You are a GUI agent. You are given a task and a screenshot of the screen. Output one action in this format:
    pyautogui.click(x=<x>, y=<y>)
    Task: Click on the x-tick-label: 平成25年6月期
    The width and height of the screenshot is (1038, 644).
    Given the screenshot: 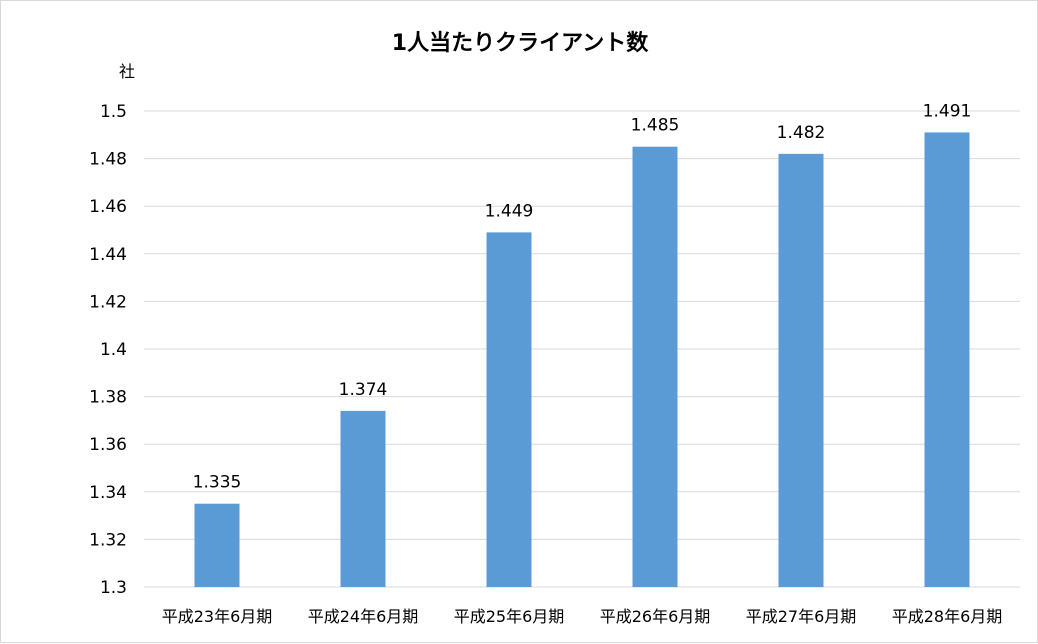 What is the action you would take?
    pyautogui.click(x=509, y=616)
    